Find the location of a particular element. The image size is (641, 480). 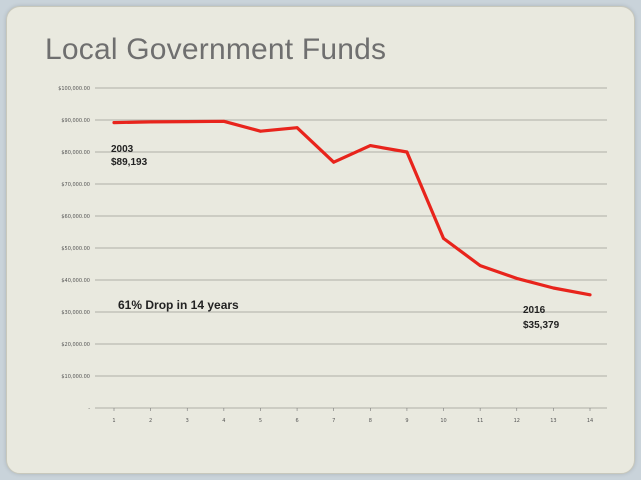

annotation-start-value: $89,193 is located at coordinates (129, 162).